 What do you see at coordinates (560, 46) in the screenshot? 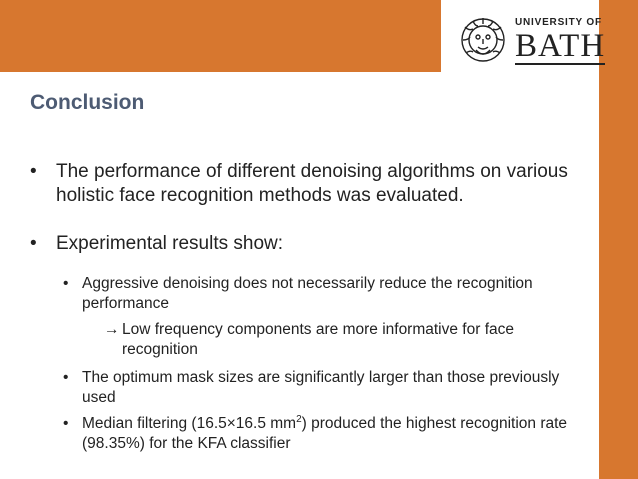
I see `logo-bath-text: BATH` at bounding box center [560, 46].